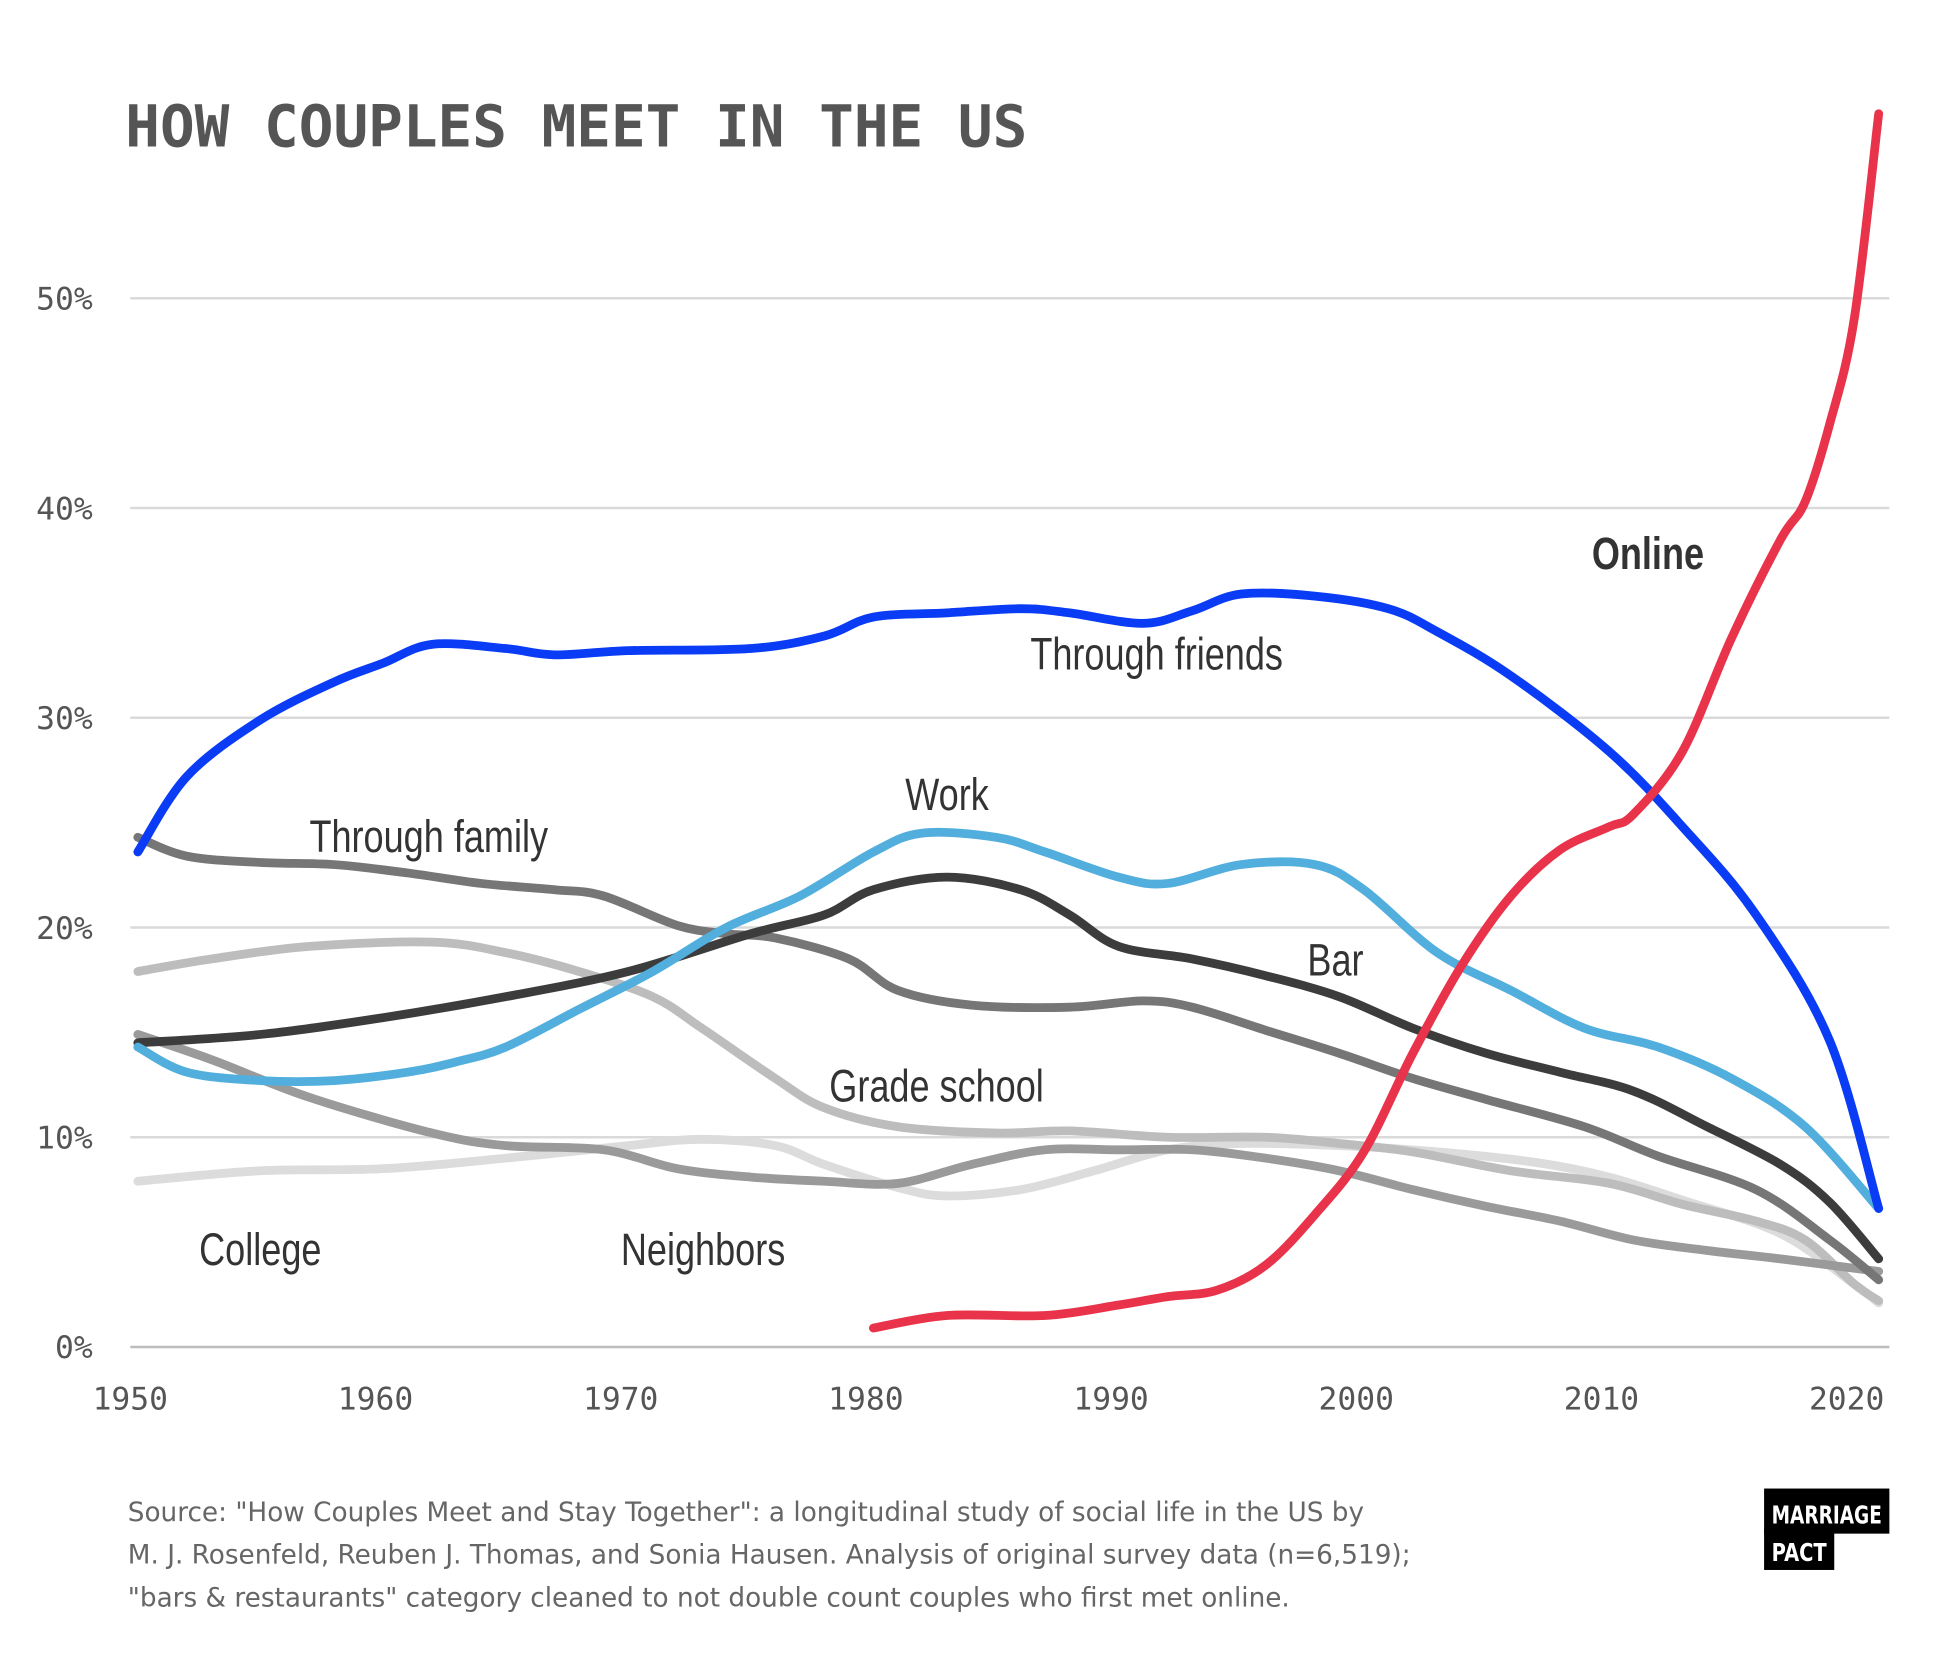 This screenshot has height=1654, width=1942. Describe the element at coordinates (64, 719) in the screenshot. I see `y-tick-label: 30%` at that location.